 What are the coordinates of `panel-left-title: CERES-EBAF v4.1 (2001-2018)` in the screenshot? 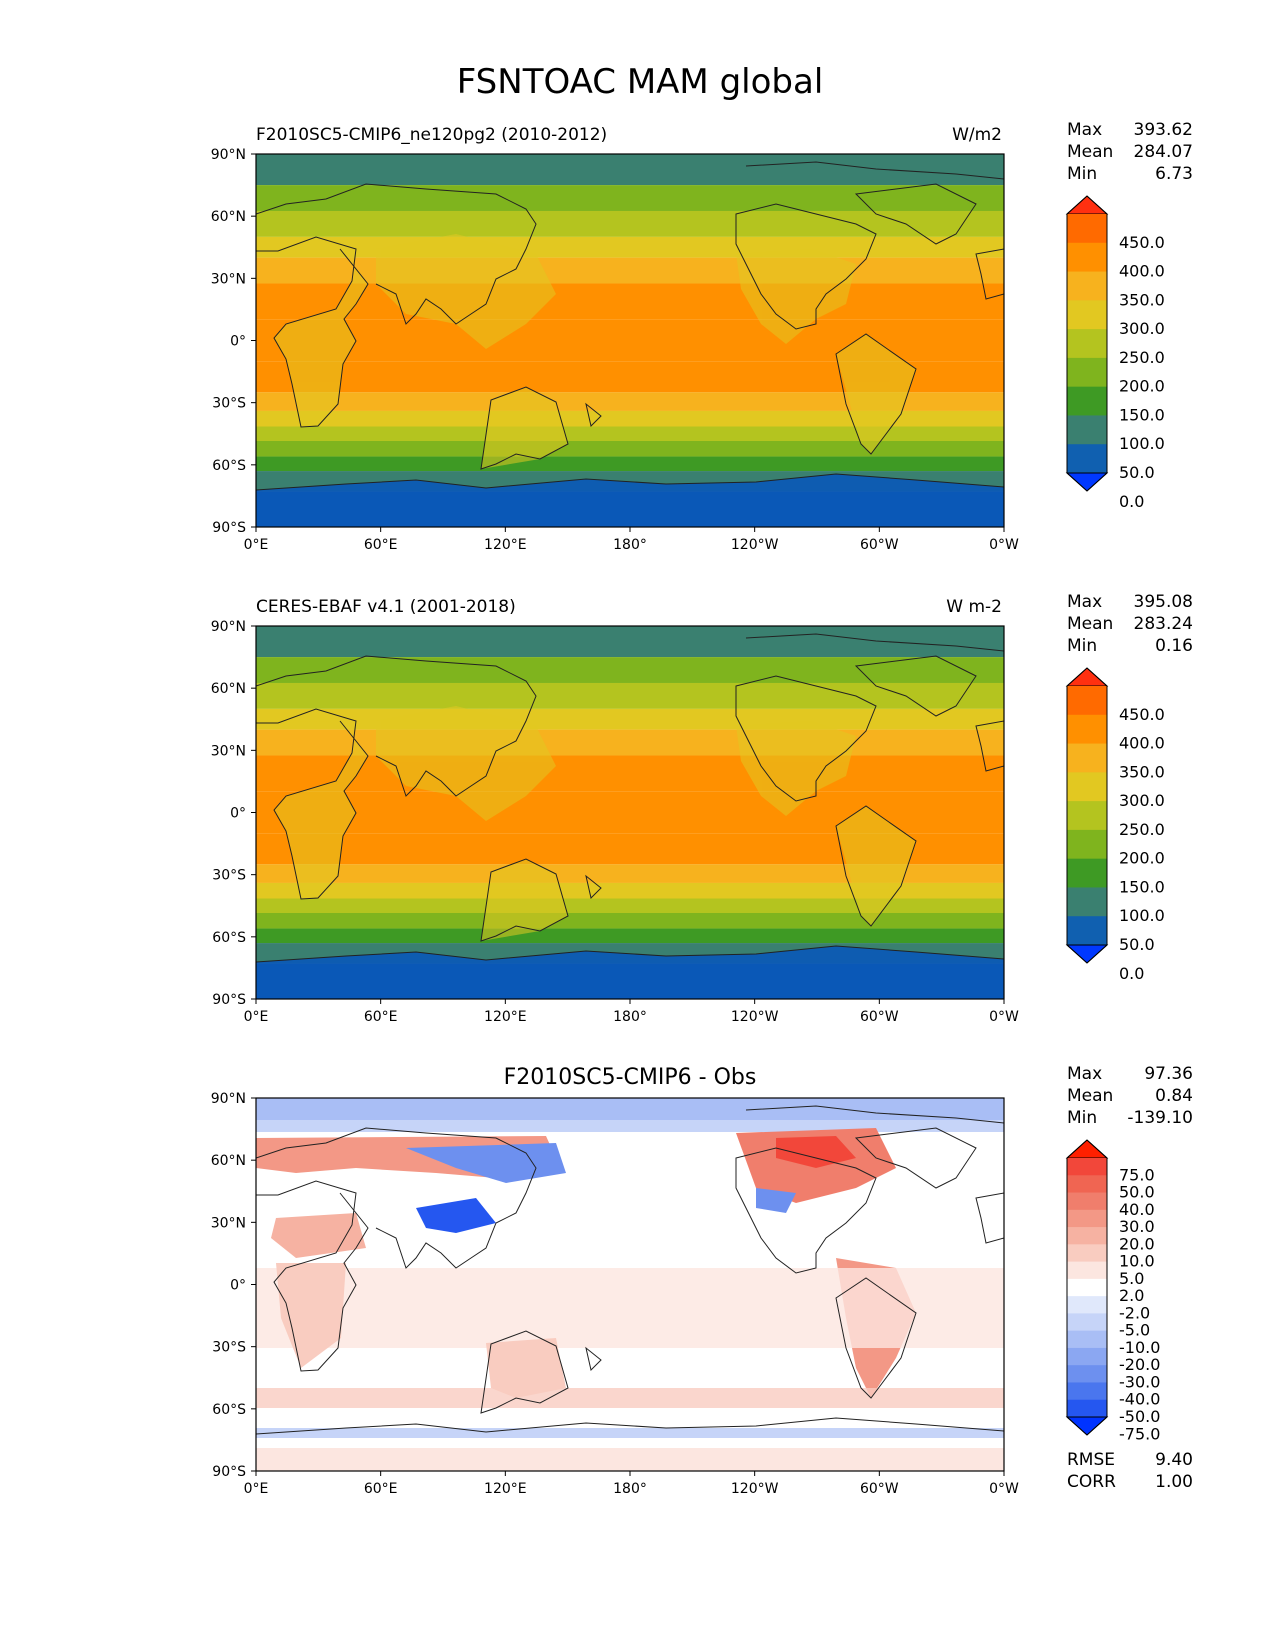 It's located at (386, 607).